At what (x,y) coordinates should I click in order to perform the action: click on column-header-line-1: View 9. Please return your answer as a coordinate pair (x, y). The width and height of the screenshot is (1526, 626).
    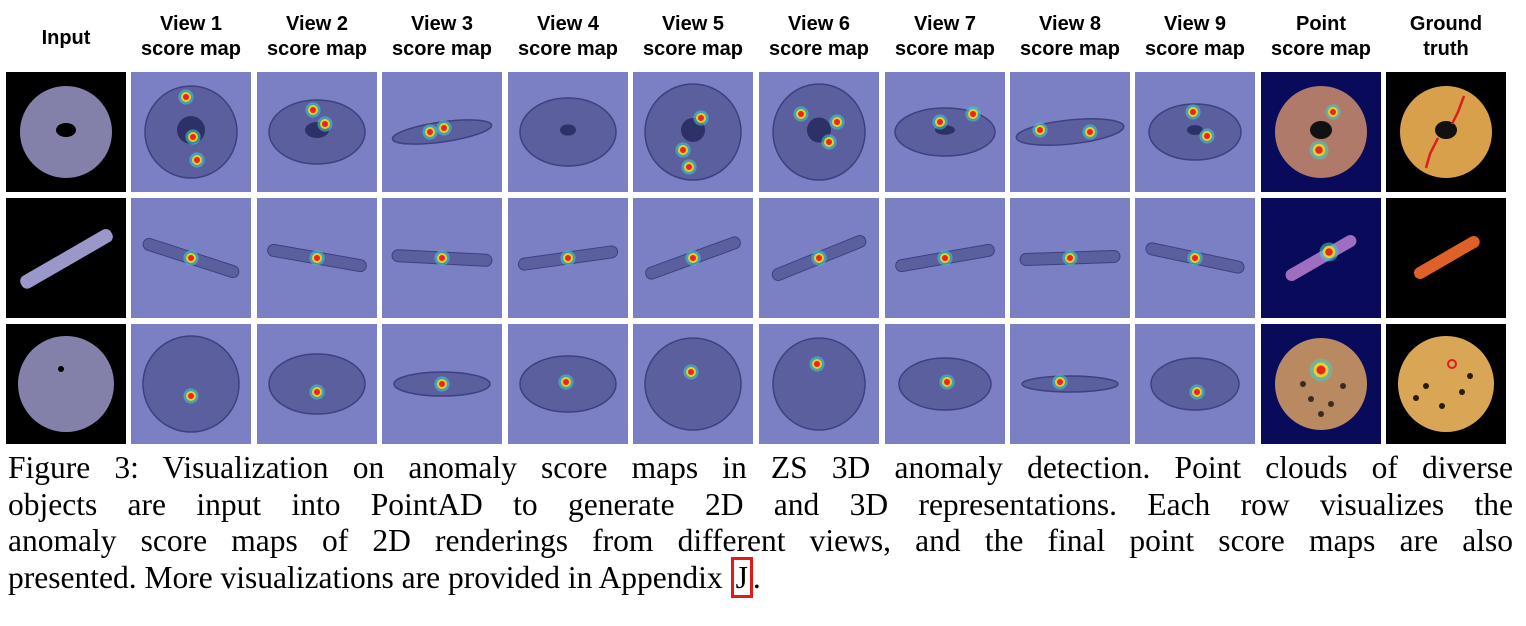
    Looking at the image, I should click on (1195, 24).